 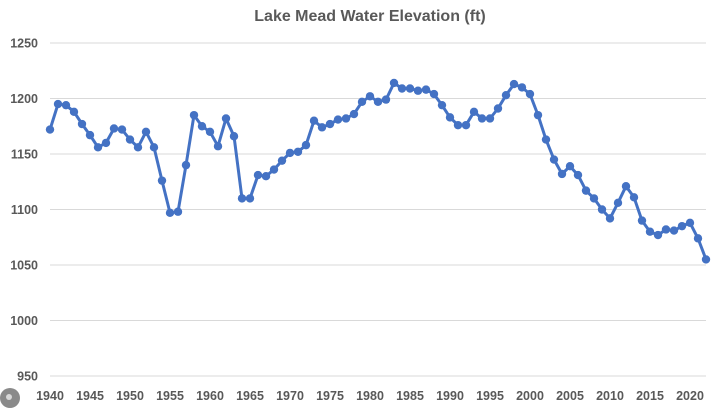 I want to click on x-tick-label: 1960, so click(x=210, y=396).